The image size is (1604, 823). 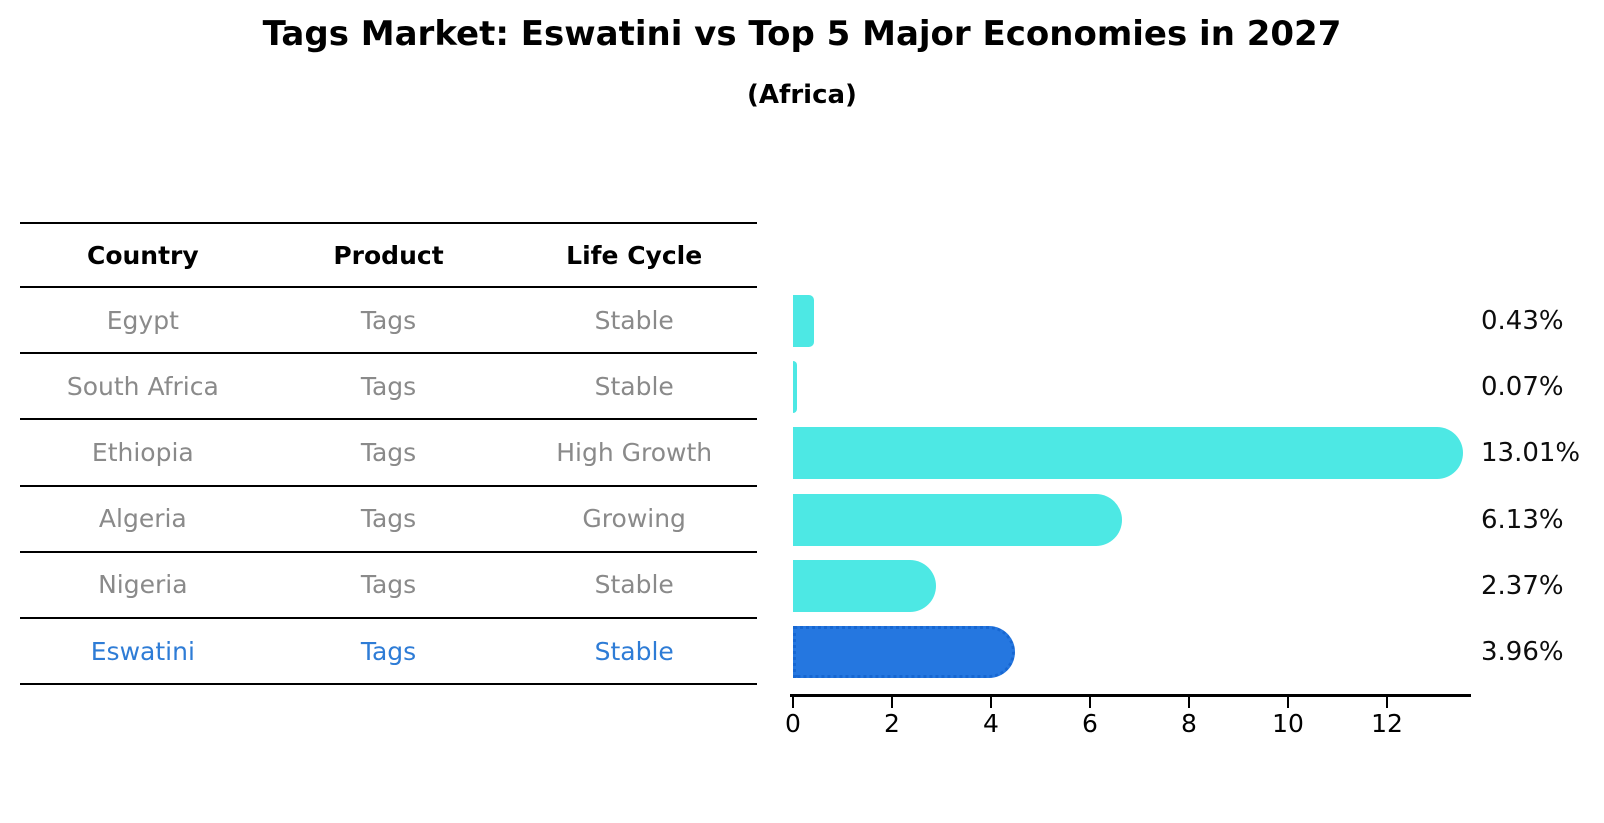 I want to click on bar-row-eswatini, so click(x=1138, y=652).